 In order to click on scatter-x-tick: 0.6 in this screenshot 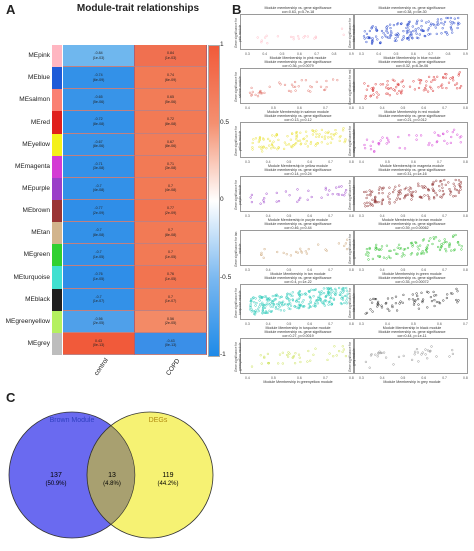, I will do `click(439, 324)`.